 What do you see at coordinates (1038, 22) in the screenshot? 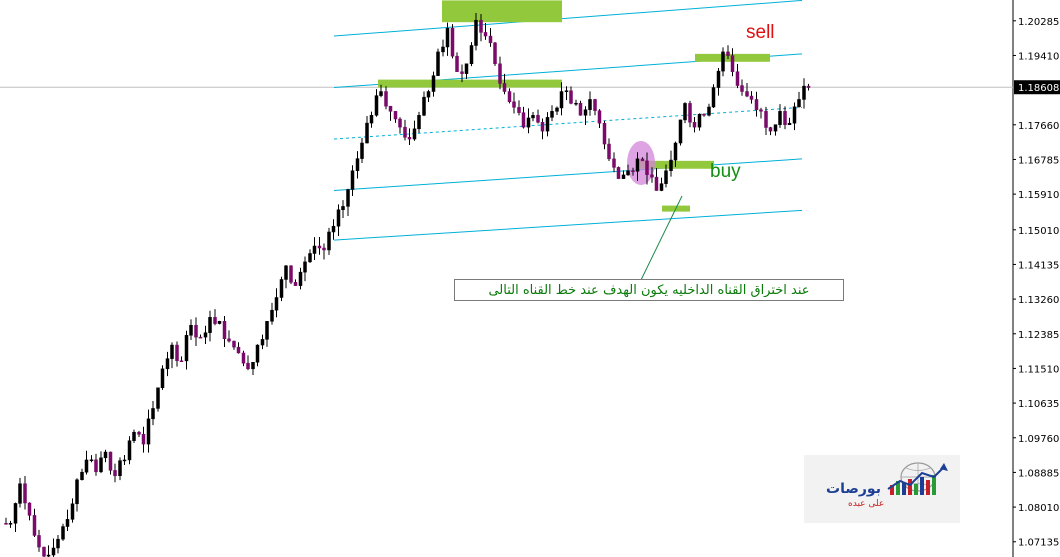
I see `price-tick-label: 1.20285` at bounding box center [1038, 22].